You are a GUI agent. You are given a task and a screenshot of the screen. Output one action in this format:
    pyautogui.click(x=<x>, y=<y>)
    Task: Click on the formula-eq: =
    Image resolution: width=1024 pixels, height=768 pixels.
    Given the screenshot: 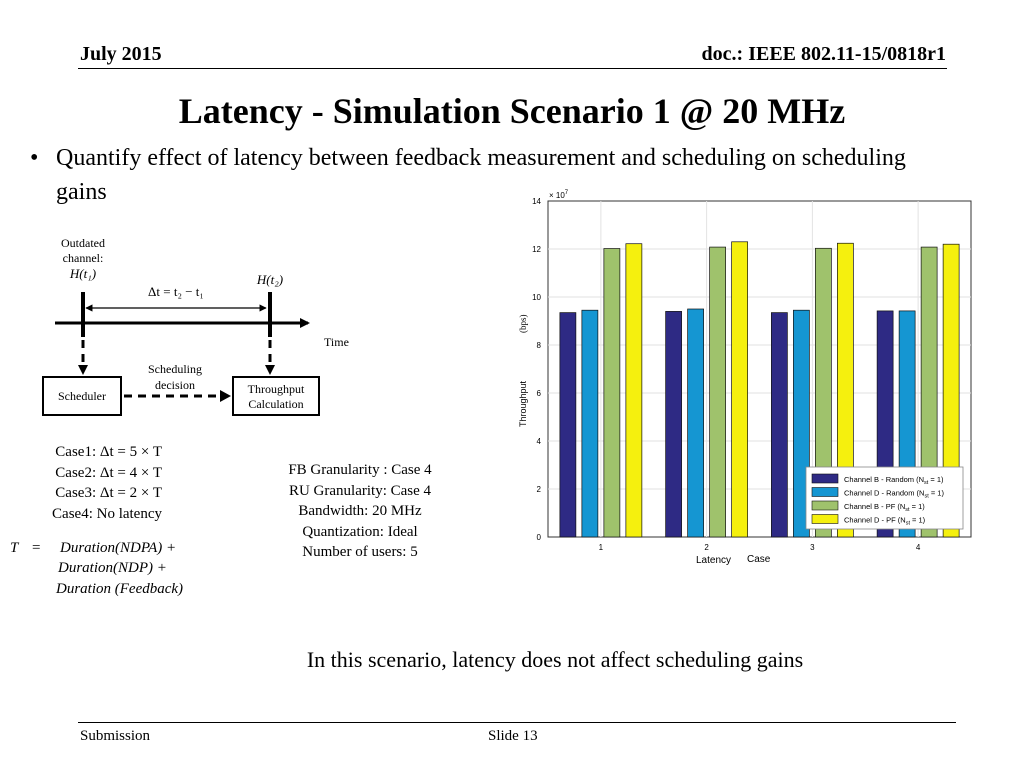 What is the action you would take?
    pyautogui.click(x=36, y=548)
    